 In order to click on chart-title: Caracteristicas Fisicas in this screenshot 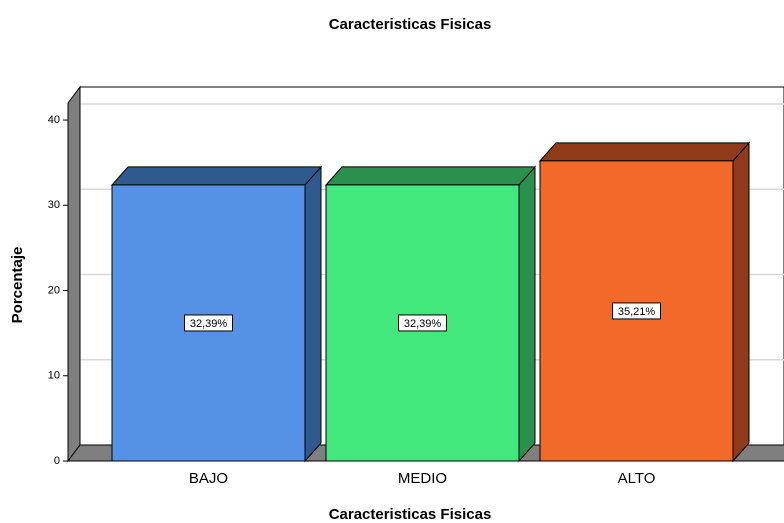, I will do `click(410, 24)`.